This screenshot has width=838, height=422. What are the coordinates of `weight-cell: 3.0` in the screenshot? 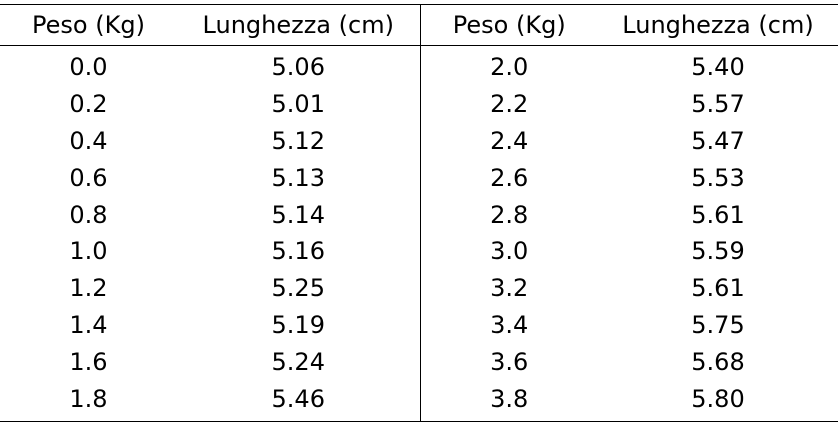 It's located at (509, 251).